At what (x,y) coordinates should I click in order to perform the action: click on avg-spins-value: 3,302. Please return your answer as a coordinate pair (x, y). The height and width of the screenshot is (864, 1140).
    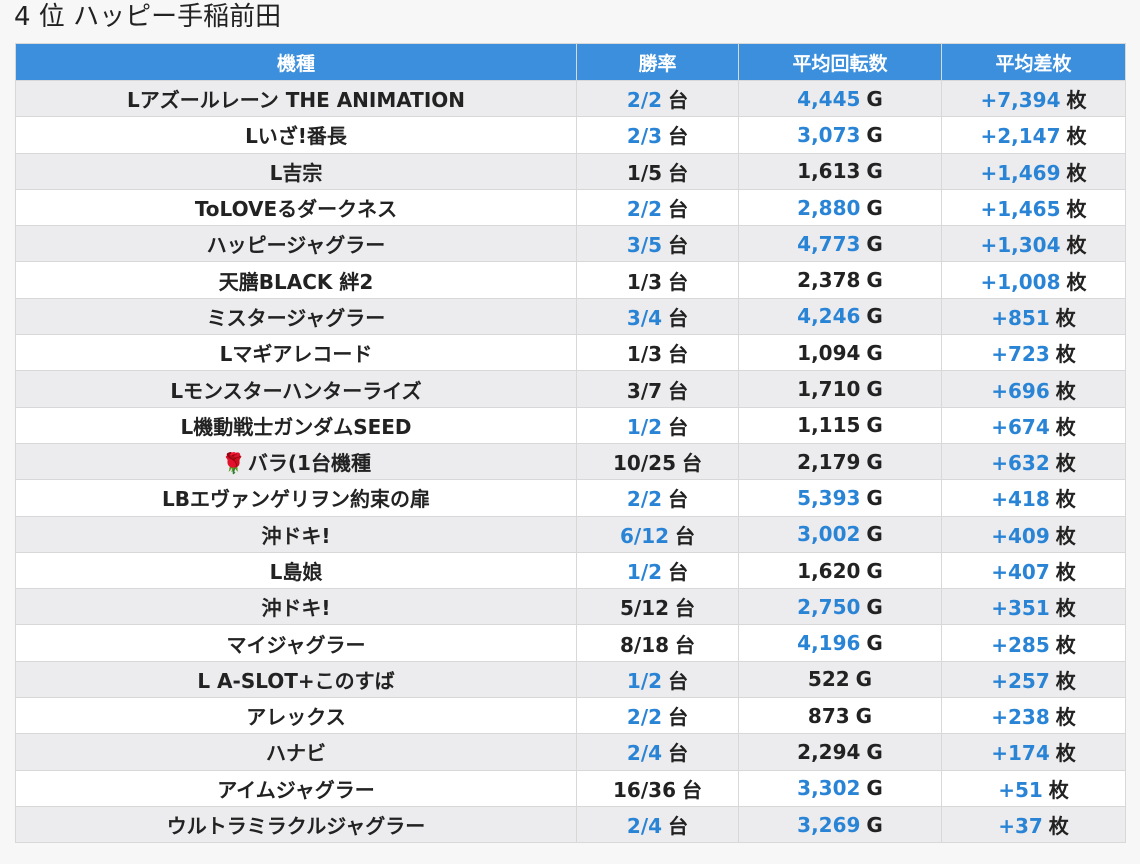
    Looking at the image, I should click on (829, 788).